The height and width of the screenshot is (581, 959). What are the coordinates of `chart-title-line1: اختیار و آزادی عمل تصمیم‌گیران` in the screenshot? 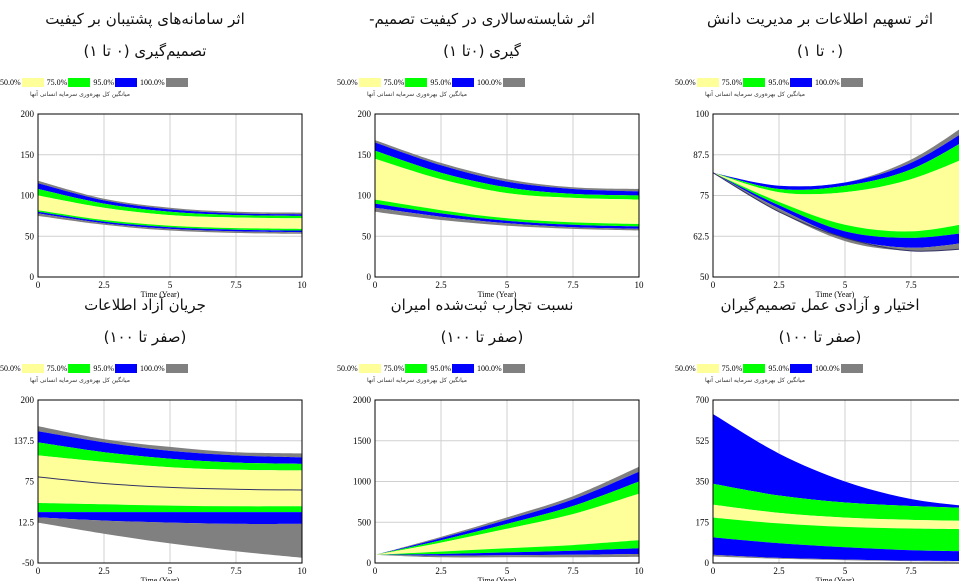 It's located at (820, 305).